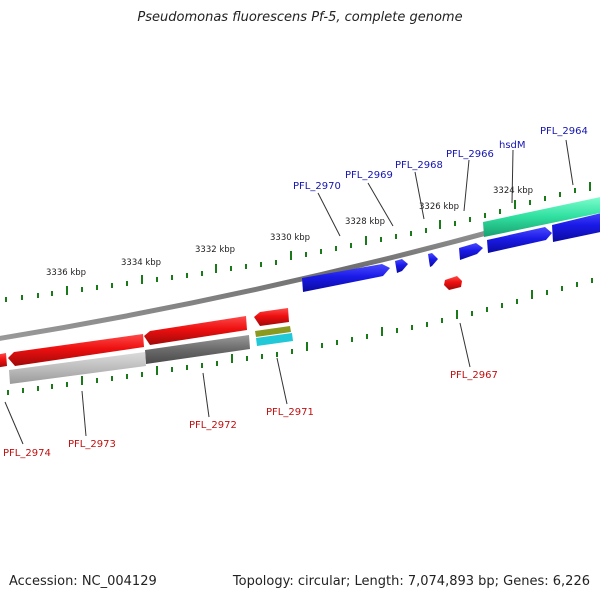  I want to click on gene-label-pfl-2973: PFL_2973, so click(92, 444).